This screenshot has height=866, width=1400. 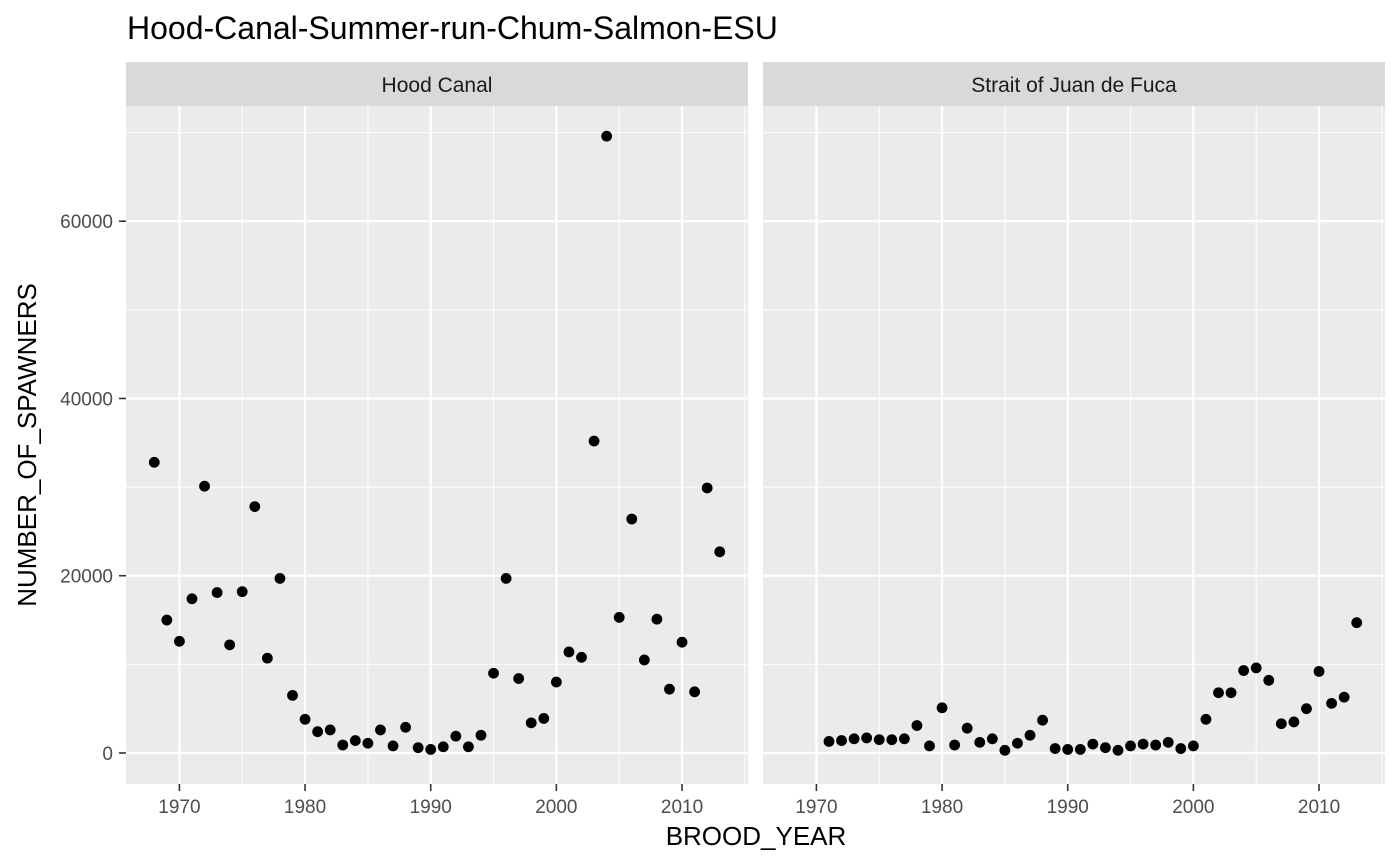 What do you see at coordinates (93, 488) in the screenshot?
I see `y-axis: 0 20000 40000 60000` at bounding box center [93, 488].